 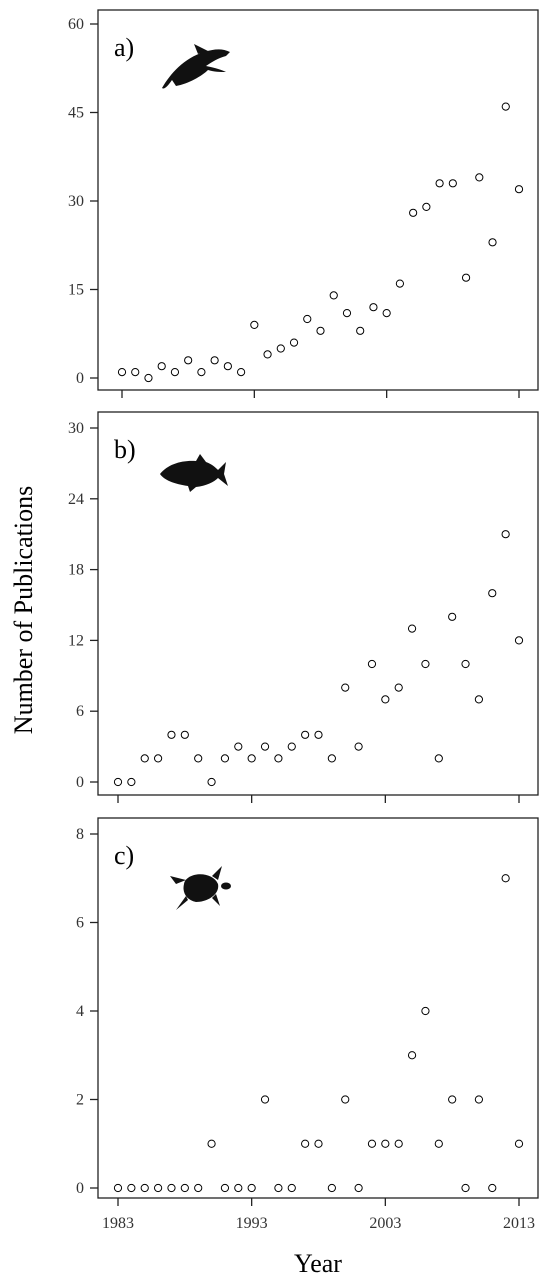 What do you see at coordinates (80, 1100) in the screenshot?
I see `y-tick-label: 2` at bounding box center [80, 1100].